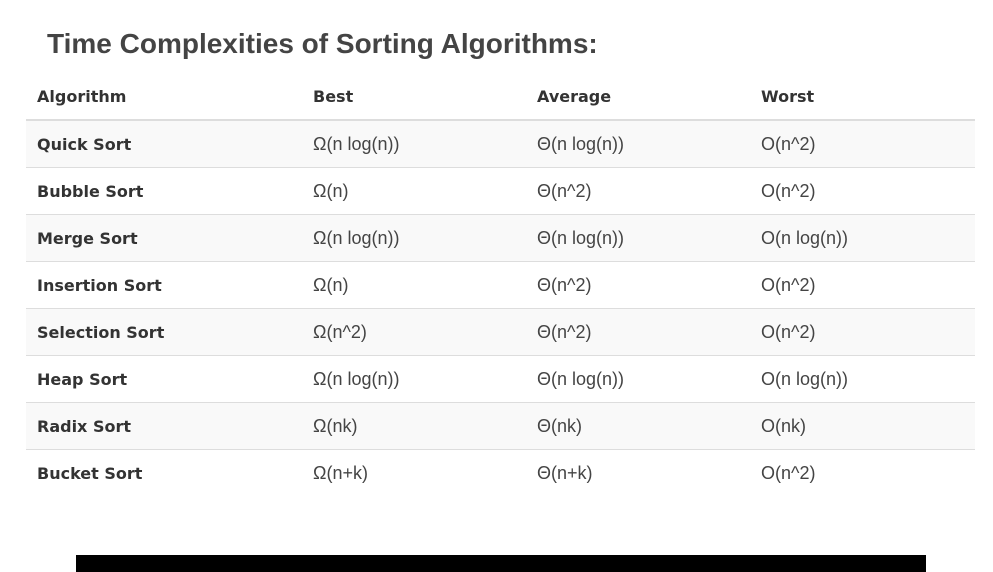 Image resolution: width=993 pixels, height=572 pixels. What do you see at coordinates (862, 426) in the screenshot?
I see `worst-cell: O(nk)` at bounding box center [862, 426].